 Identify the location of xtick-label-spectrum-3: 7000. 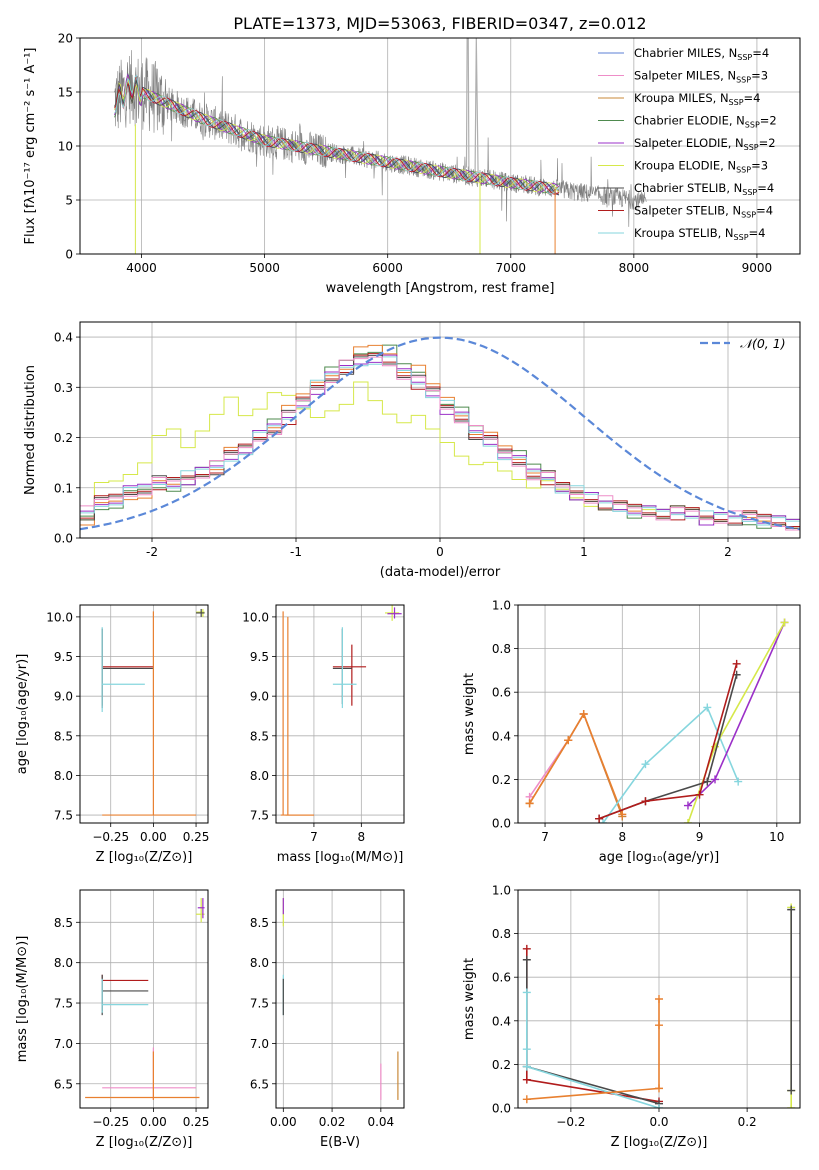
(510, 268).